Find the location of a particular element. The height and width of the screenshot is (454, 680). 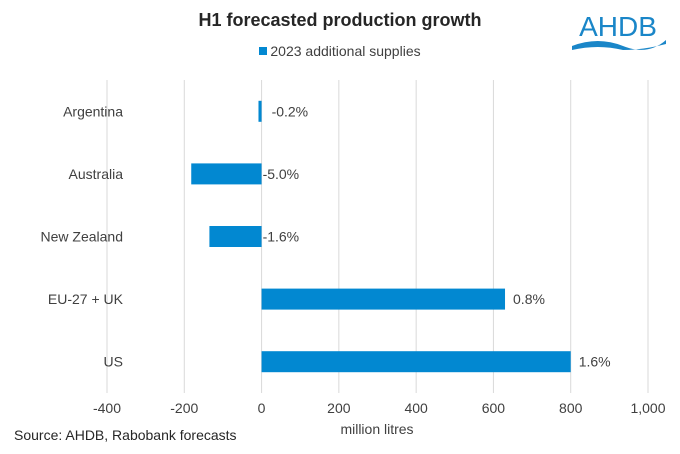

data-label: -1.6% is located at coordinates (281, 237).